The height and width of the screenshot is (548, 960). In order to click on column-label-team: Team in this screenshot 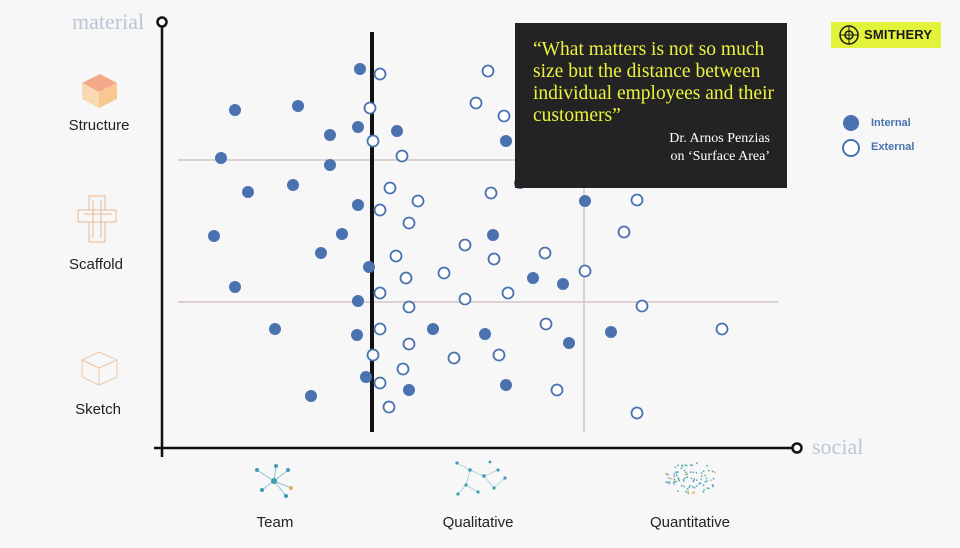, I will do `click(275, 522)`.